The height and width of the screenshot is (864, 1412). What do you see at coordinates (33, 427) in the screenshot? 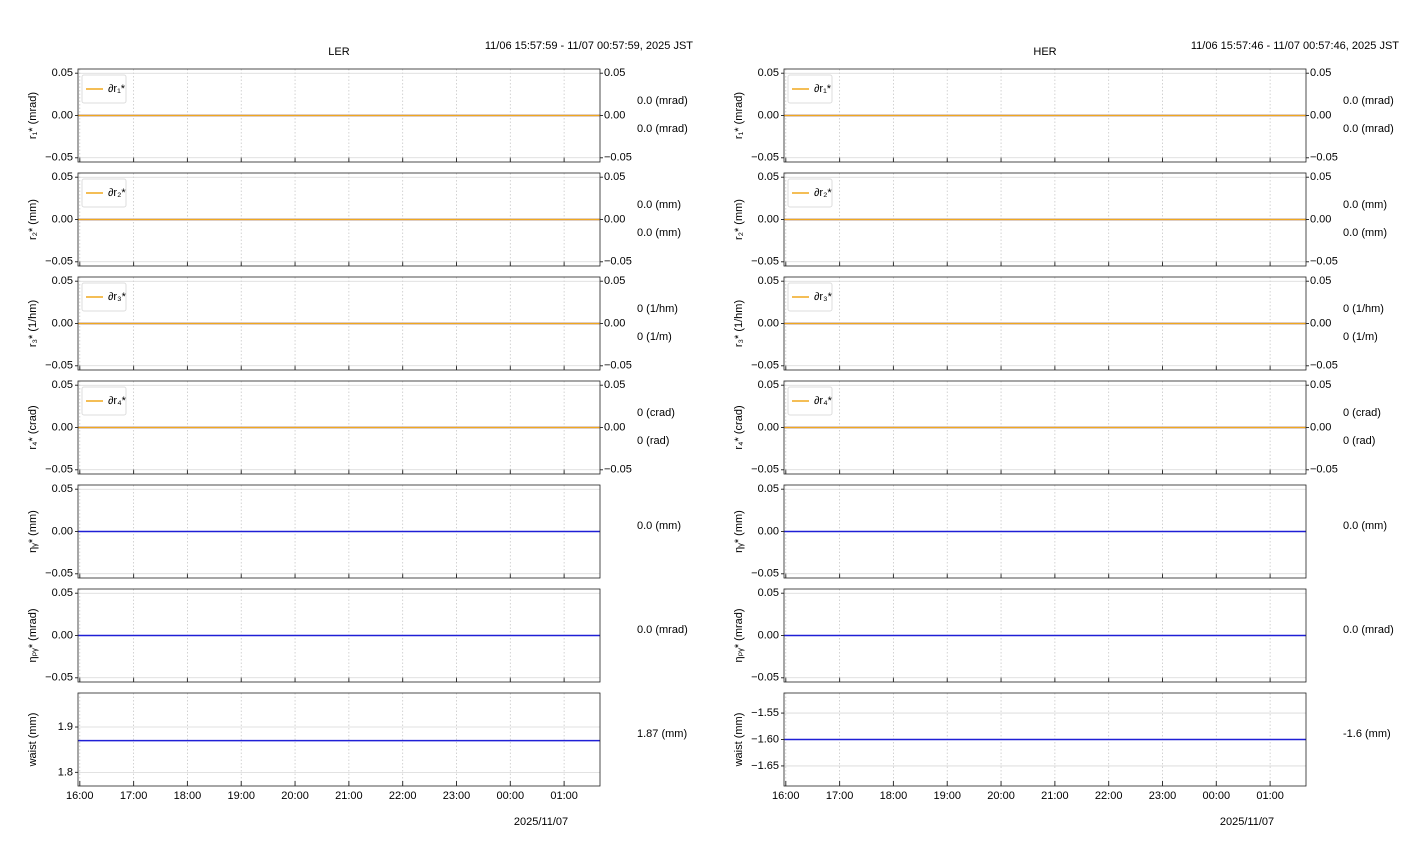
I see `y-axis-label: r₄* (crad)` at bounding box center [33, 427].